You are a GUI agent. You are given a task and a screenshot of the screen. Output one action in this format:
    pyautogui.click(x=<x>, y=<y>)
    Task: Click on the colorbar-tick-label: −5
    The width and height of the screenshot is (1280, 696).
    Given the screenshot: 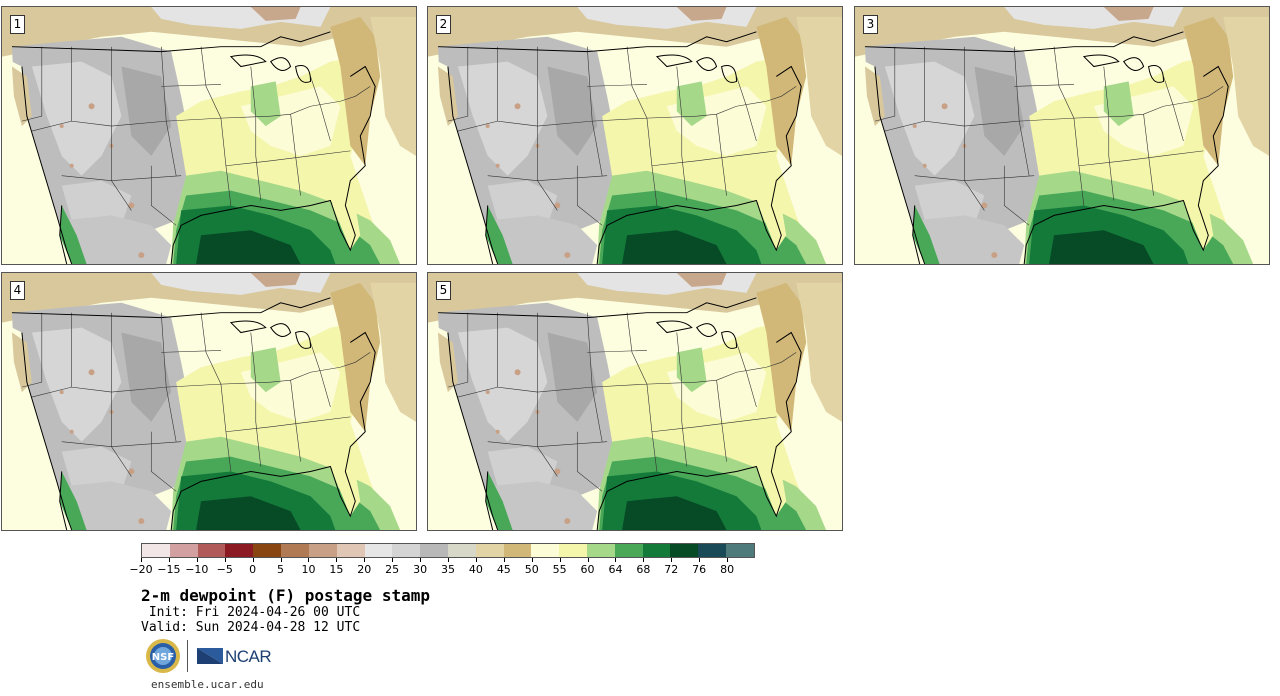 What is the action you would take?
    pyautogui.click(x=224, y=569)
    